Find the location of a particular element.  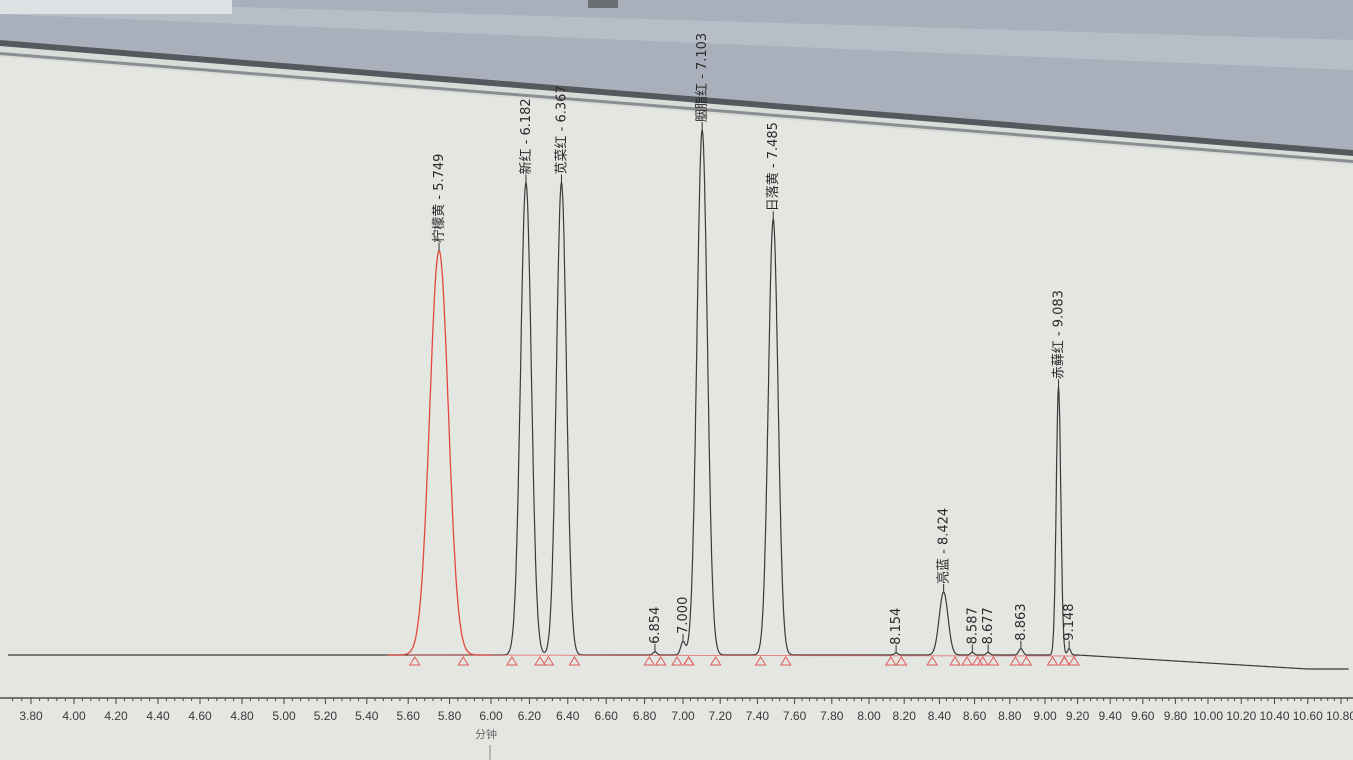

peak-label: 9.148 is located at coordinates (1069, 621).